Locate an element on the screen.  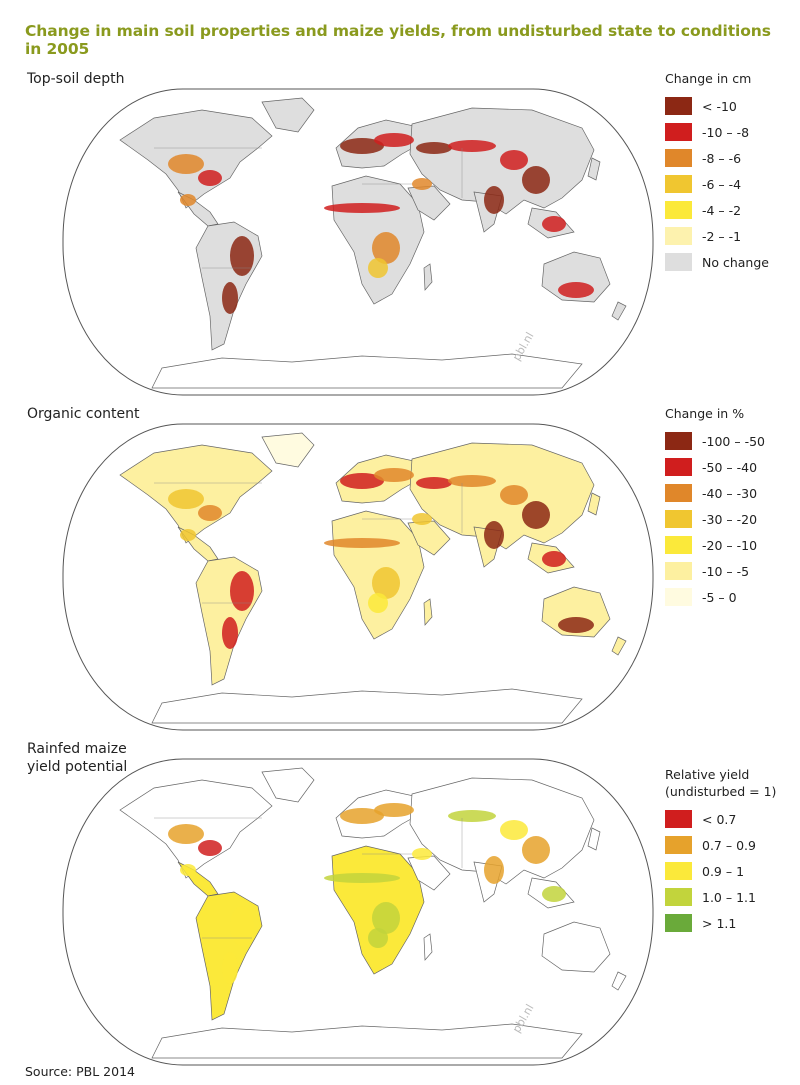
legend-title-maize: Relative yield (undisturbed = 1) is located at coordinates (721, 783).